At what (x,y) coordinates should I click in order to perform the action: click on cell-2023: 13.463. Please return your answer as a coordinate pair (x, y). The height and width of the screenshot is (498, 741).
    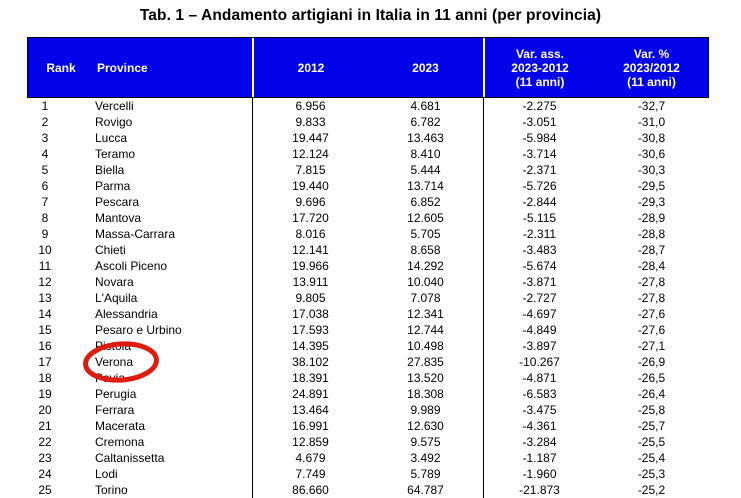
    Looking at the image, I should click on (425, 138).